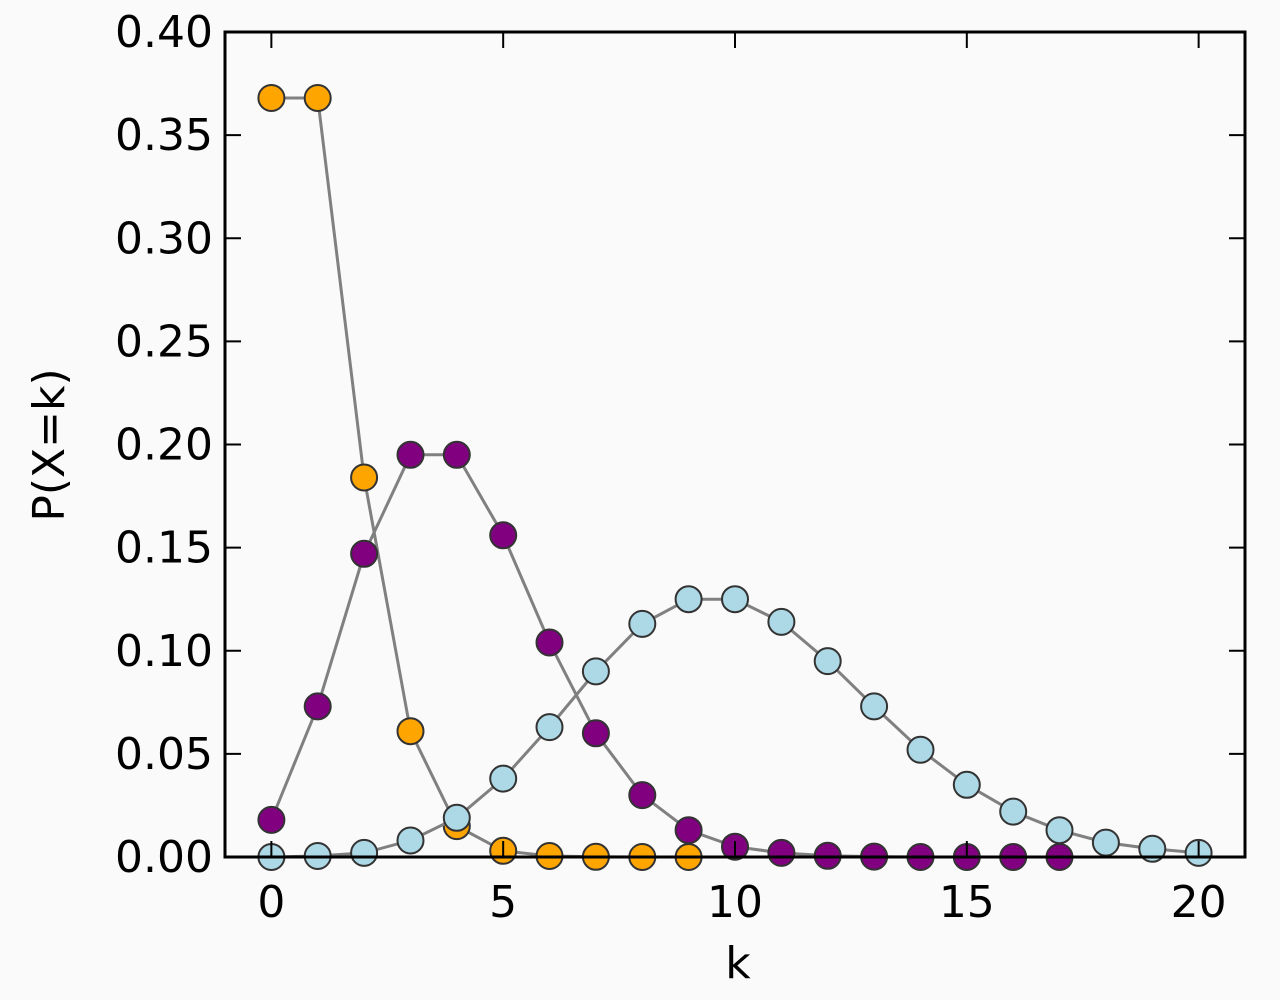  I want to click on x-tick-label: 5, so click(503, 902).